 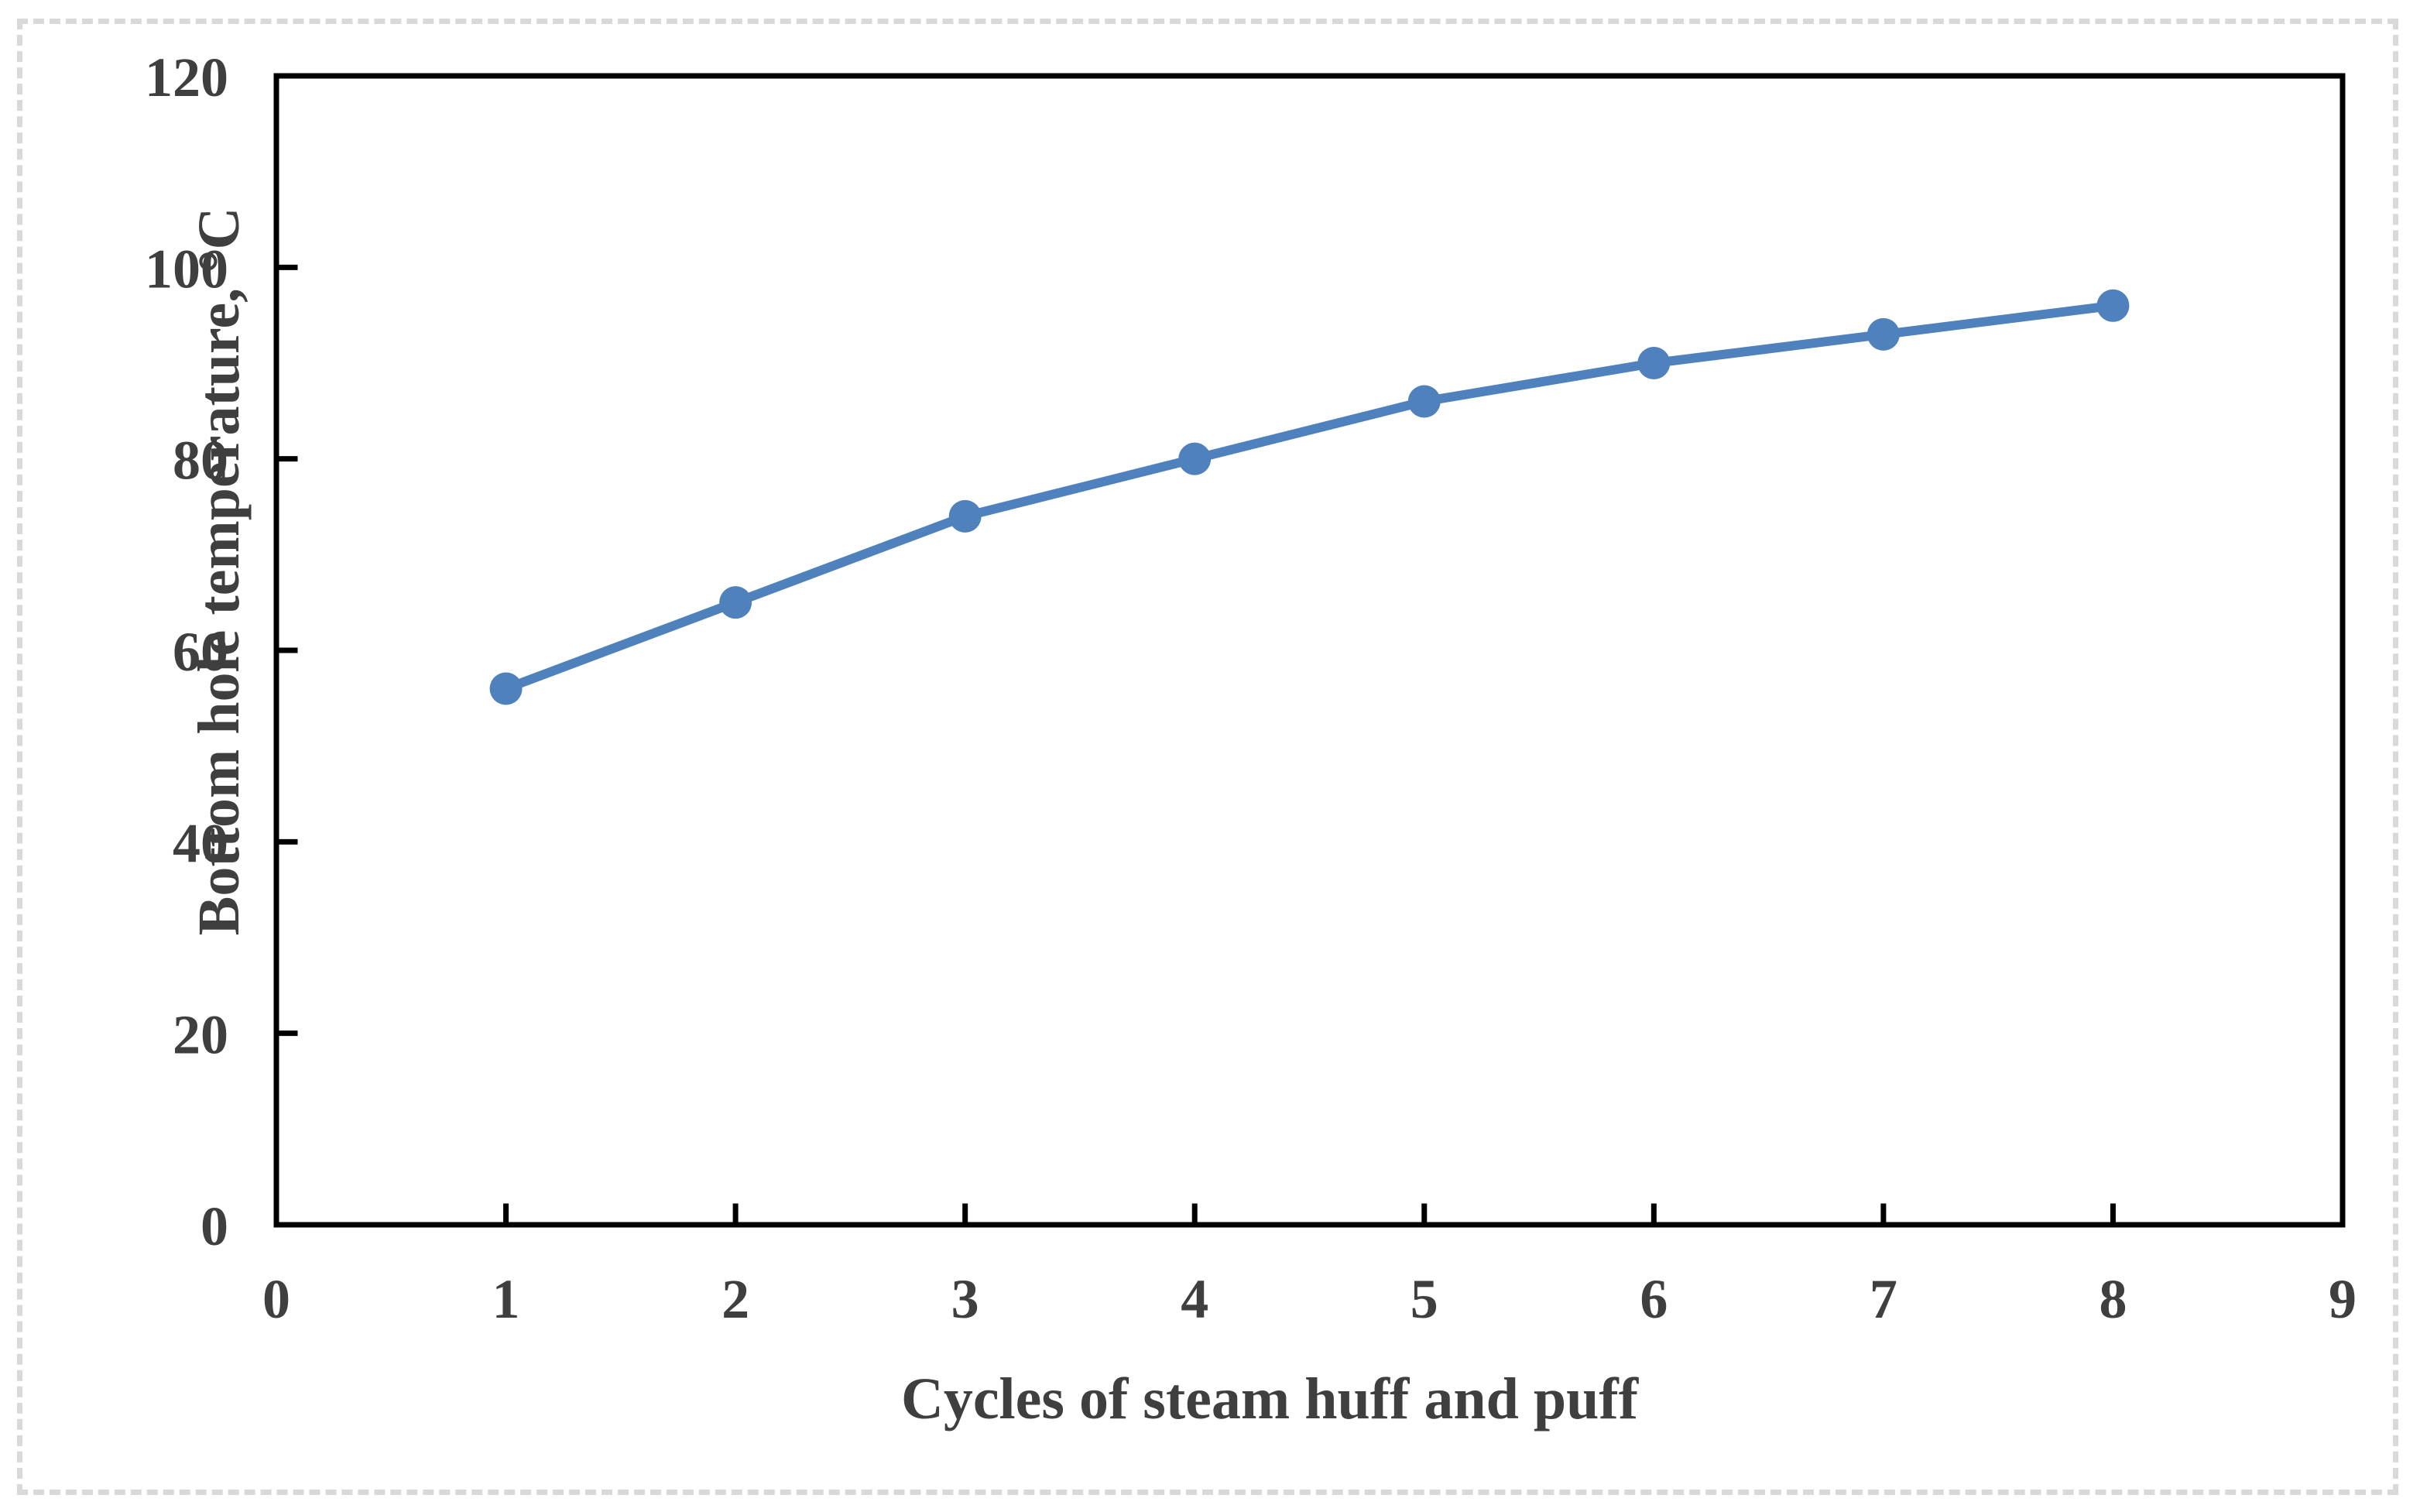 I want to click on x-axis-title: Cycles of steam huff and puff, so click(x=1270, y=1398).